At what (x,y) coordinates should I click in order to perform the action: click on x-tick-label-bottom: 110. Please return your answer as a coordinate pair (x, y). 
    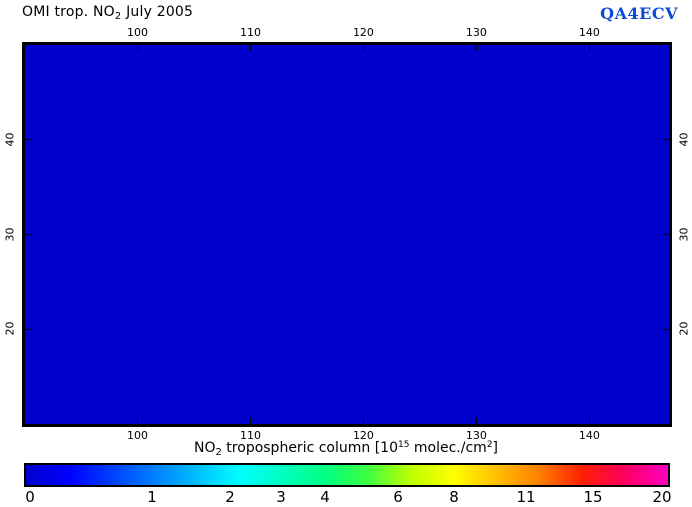
    Looking at the image, I should click on (250, 435).